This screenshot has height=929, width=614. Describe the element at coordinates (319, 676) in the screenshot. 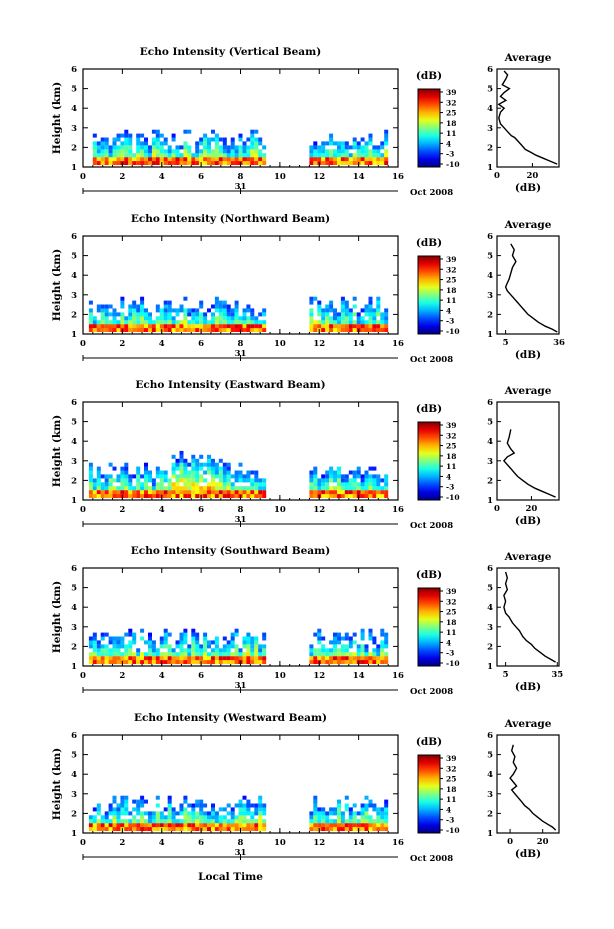

I see `x-tick-label: 12` at that location.